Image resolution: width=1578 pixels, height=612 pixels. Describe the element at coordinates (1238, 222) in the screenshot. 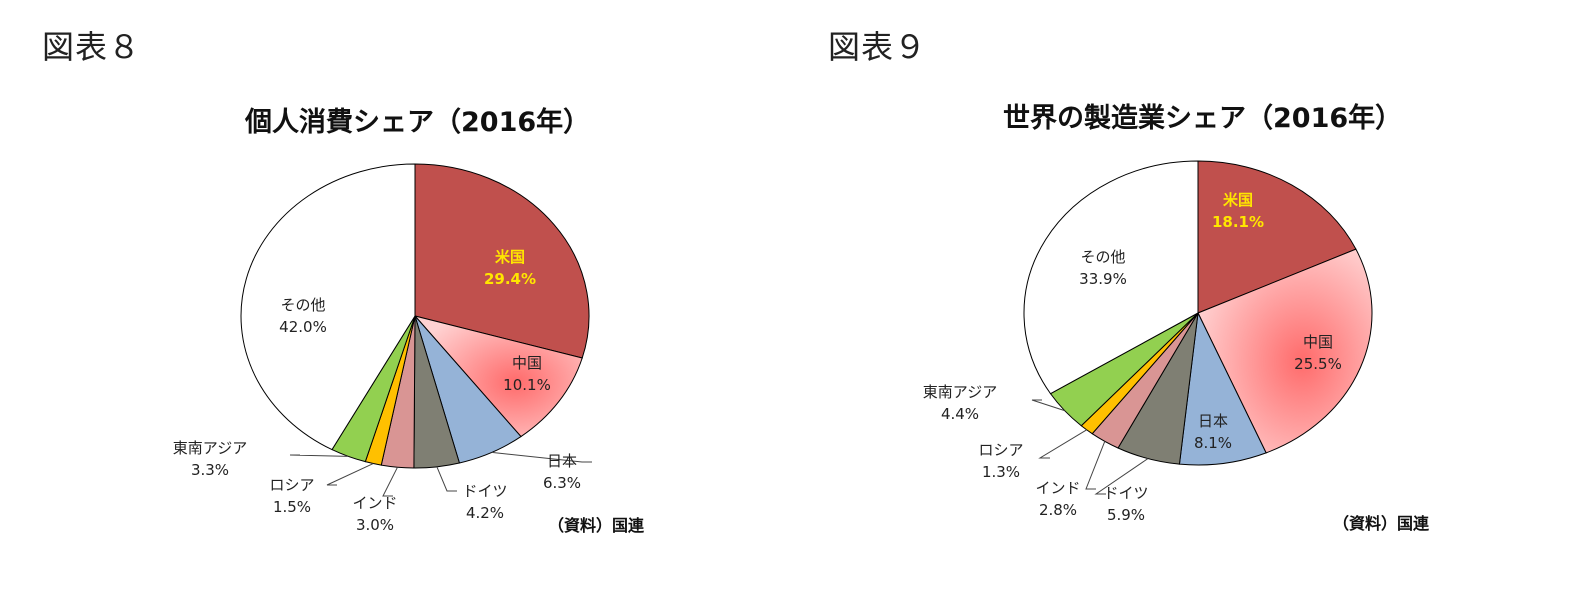

I see `slice-value-us: 18.1%` at that location.